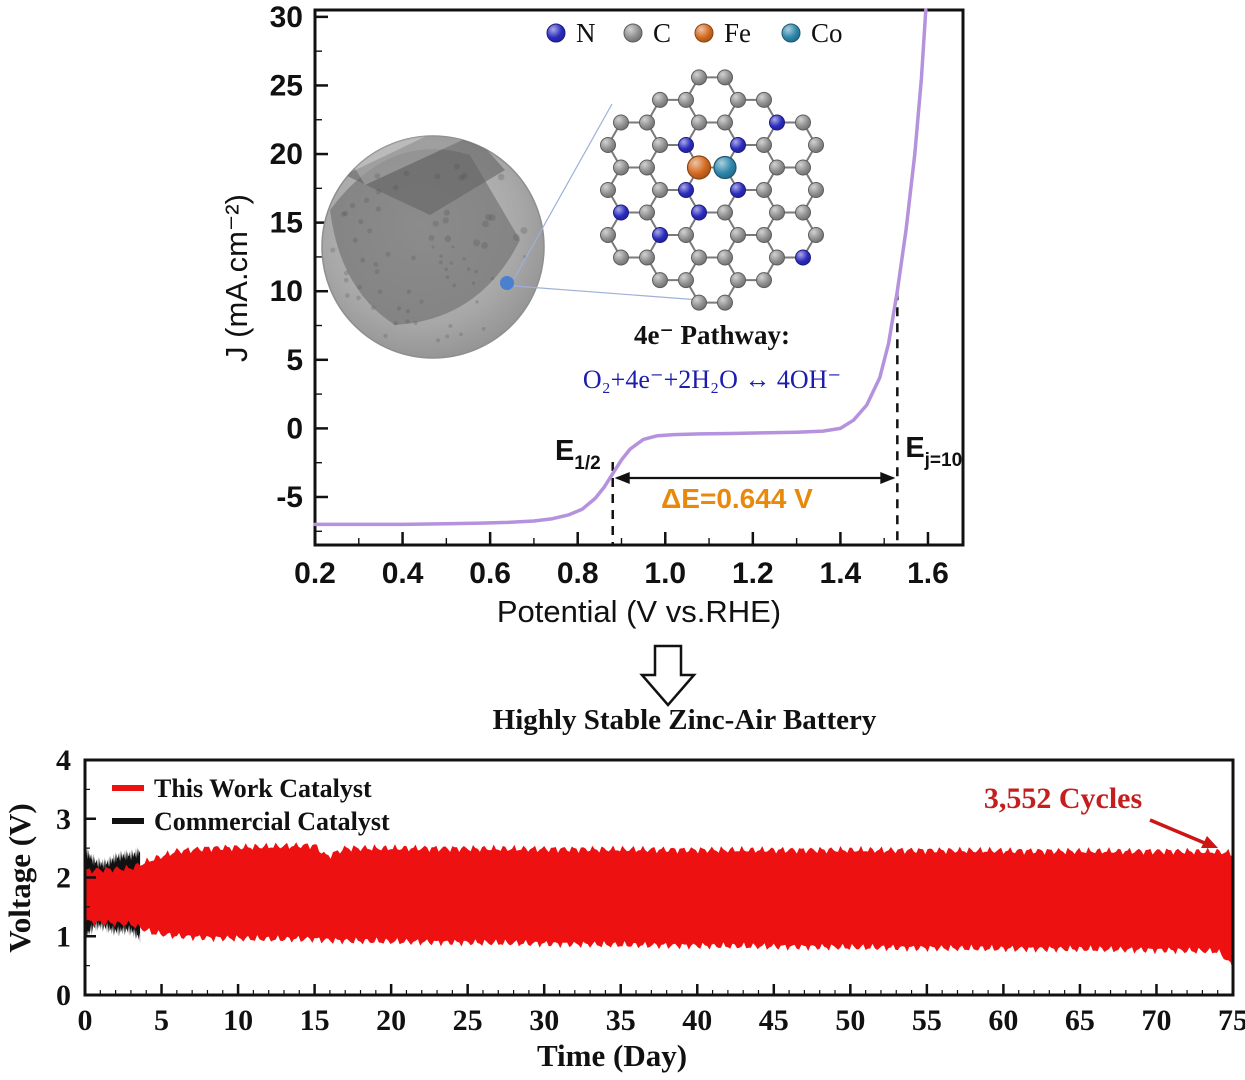  Describe the element at coordinates (697, 1020) in the screenshot. I see `x-tick-label: 40` at that location.